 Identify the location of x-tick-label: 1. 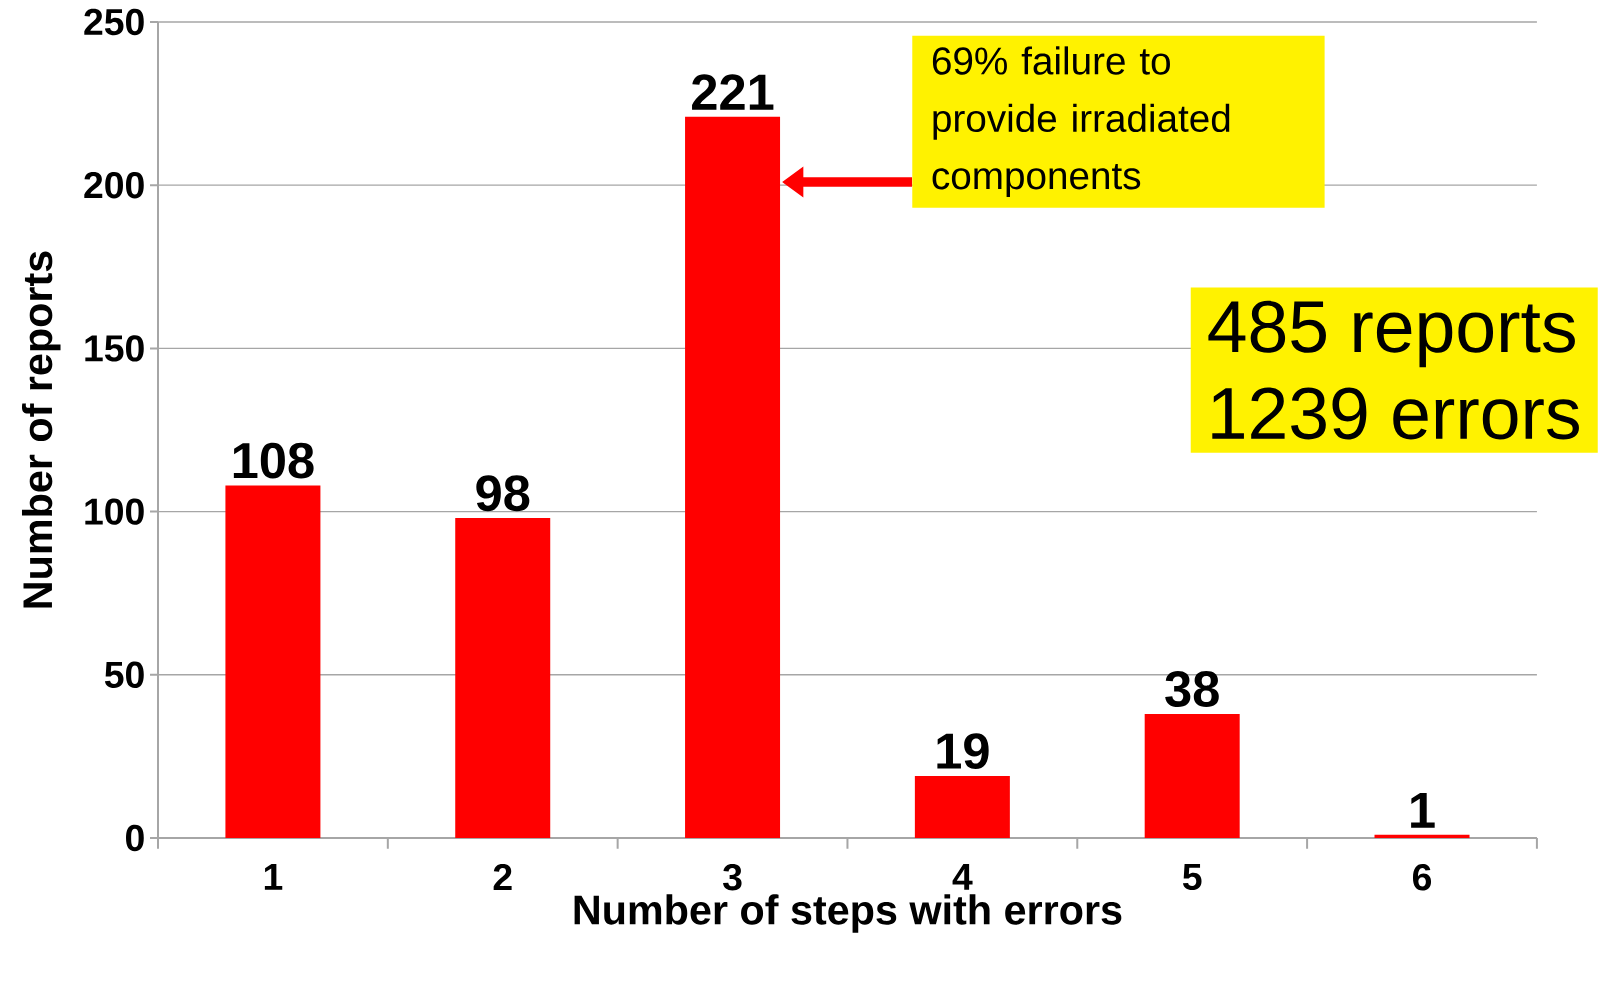
(273, 877).